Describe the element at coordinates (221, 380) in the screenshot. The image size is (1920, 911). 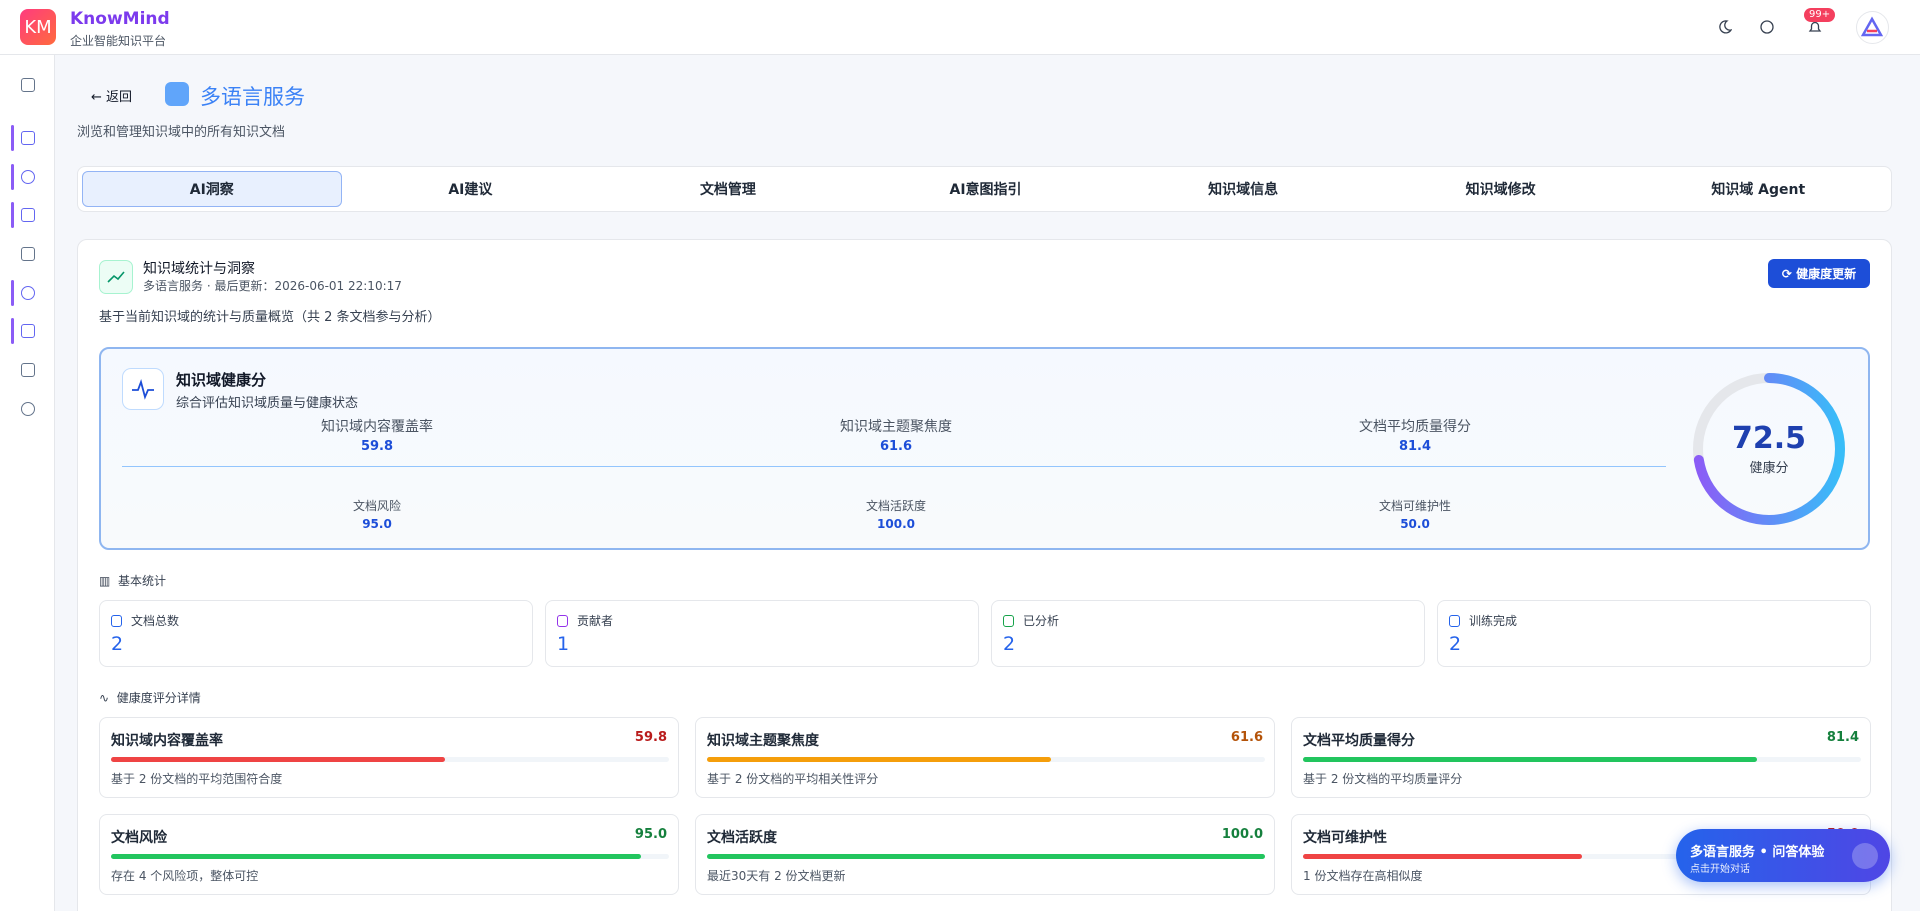
I see `health-title: 知识域健康分` at that location.